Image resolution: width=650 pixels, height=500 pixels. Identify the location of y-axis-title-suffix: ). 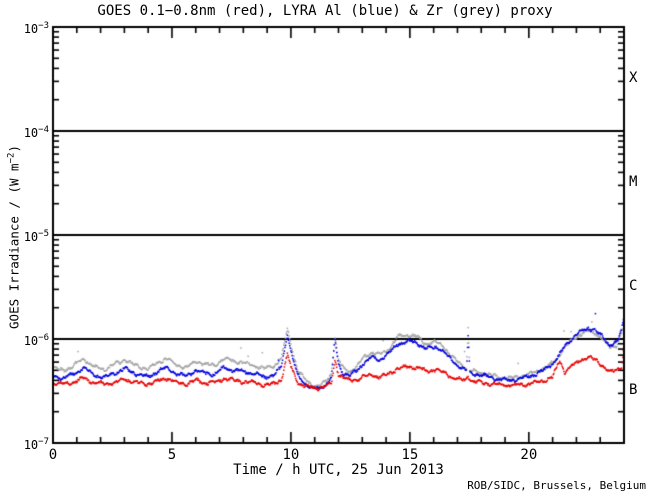
(14, 149).